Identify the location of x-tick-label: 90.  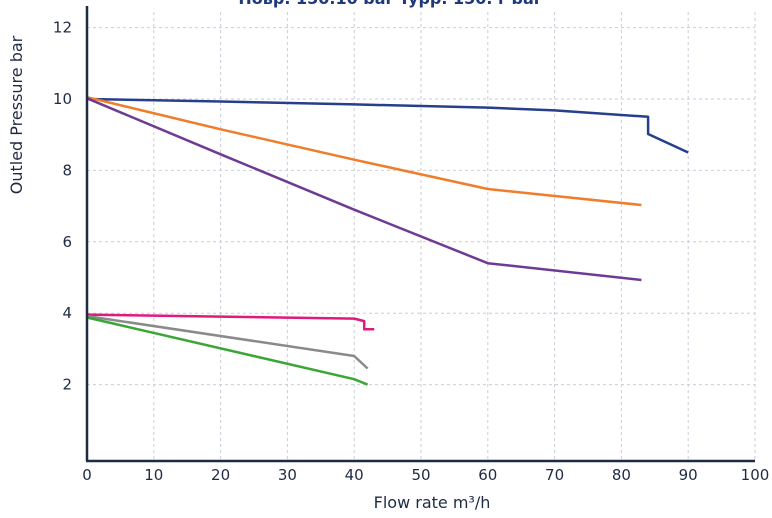
(688, 475).